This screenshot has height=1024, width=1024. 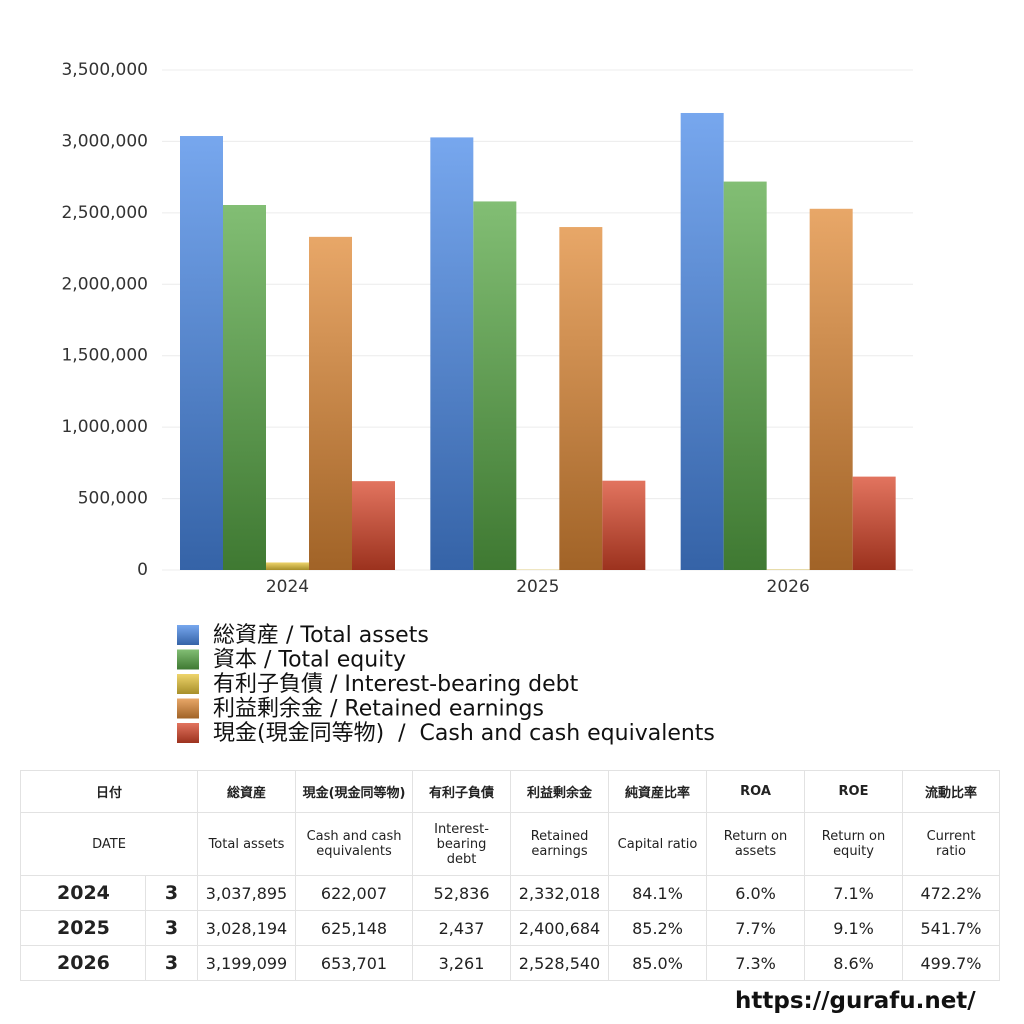 I want to click on header-cell: 有利子負債, so click(x=462, y=791).